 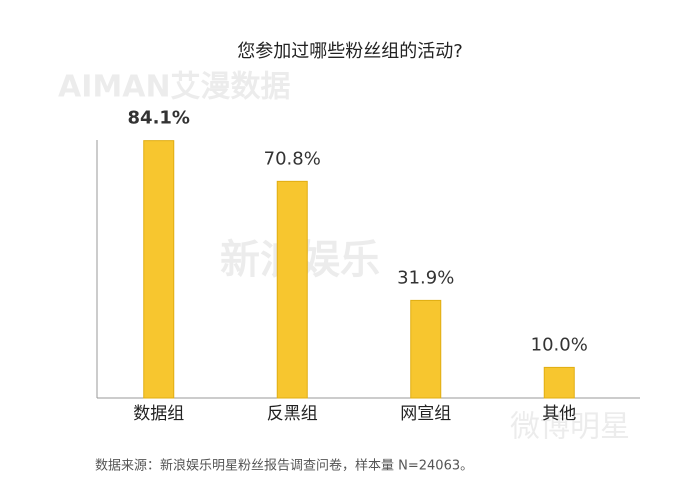 What do you see at coordinates (292, 158) in the screenshot?
I see `value-label: 70.8%` at bounding box center [292, 158].